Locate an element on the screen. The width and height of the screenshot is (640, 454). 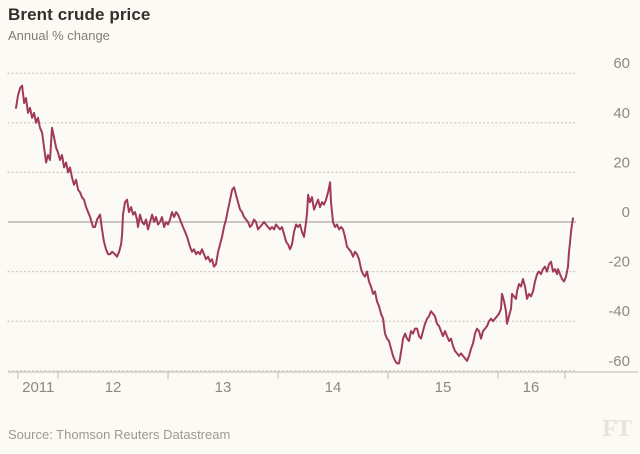
x-axis-label: 12 is located at coordinates (113, 387).